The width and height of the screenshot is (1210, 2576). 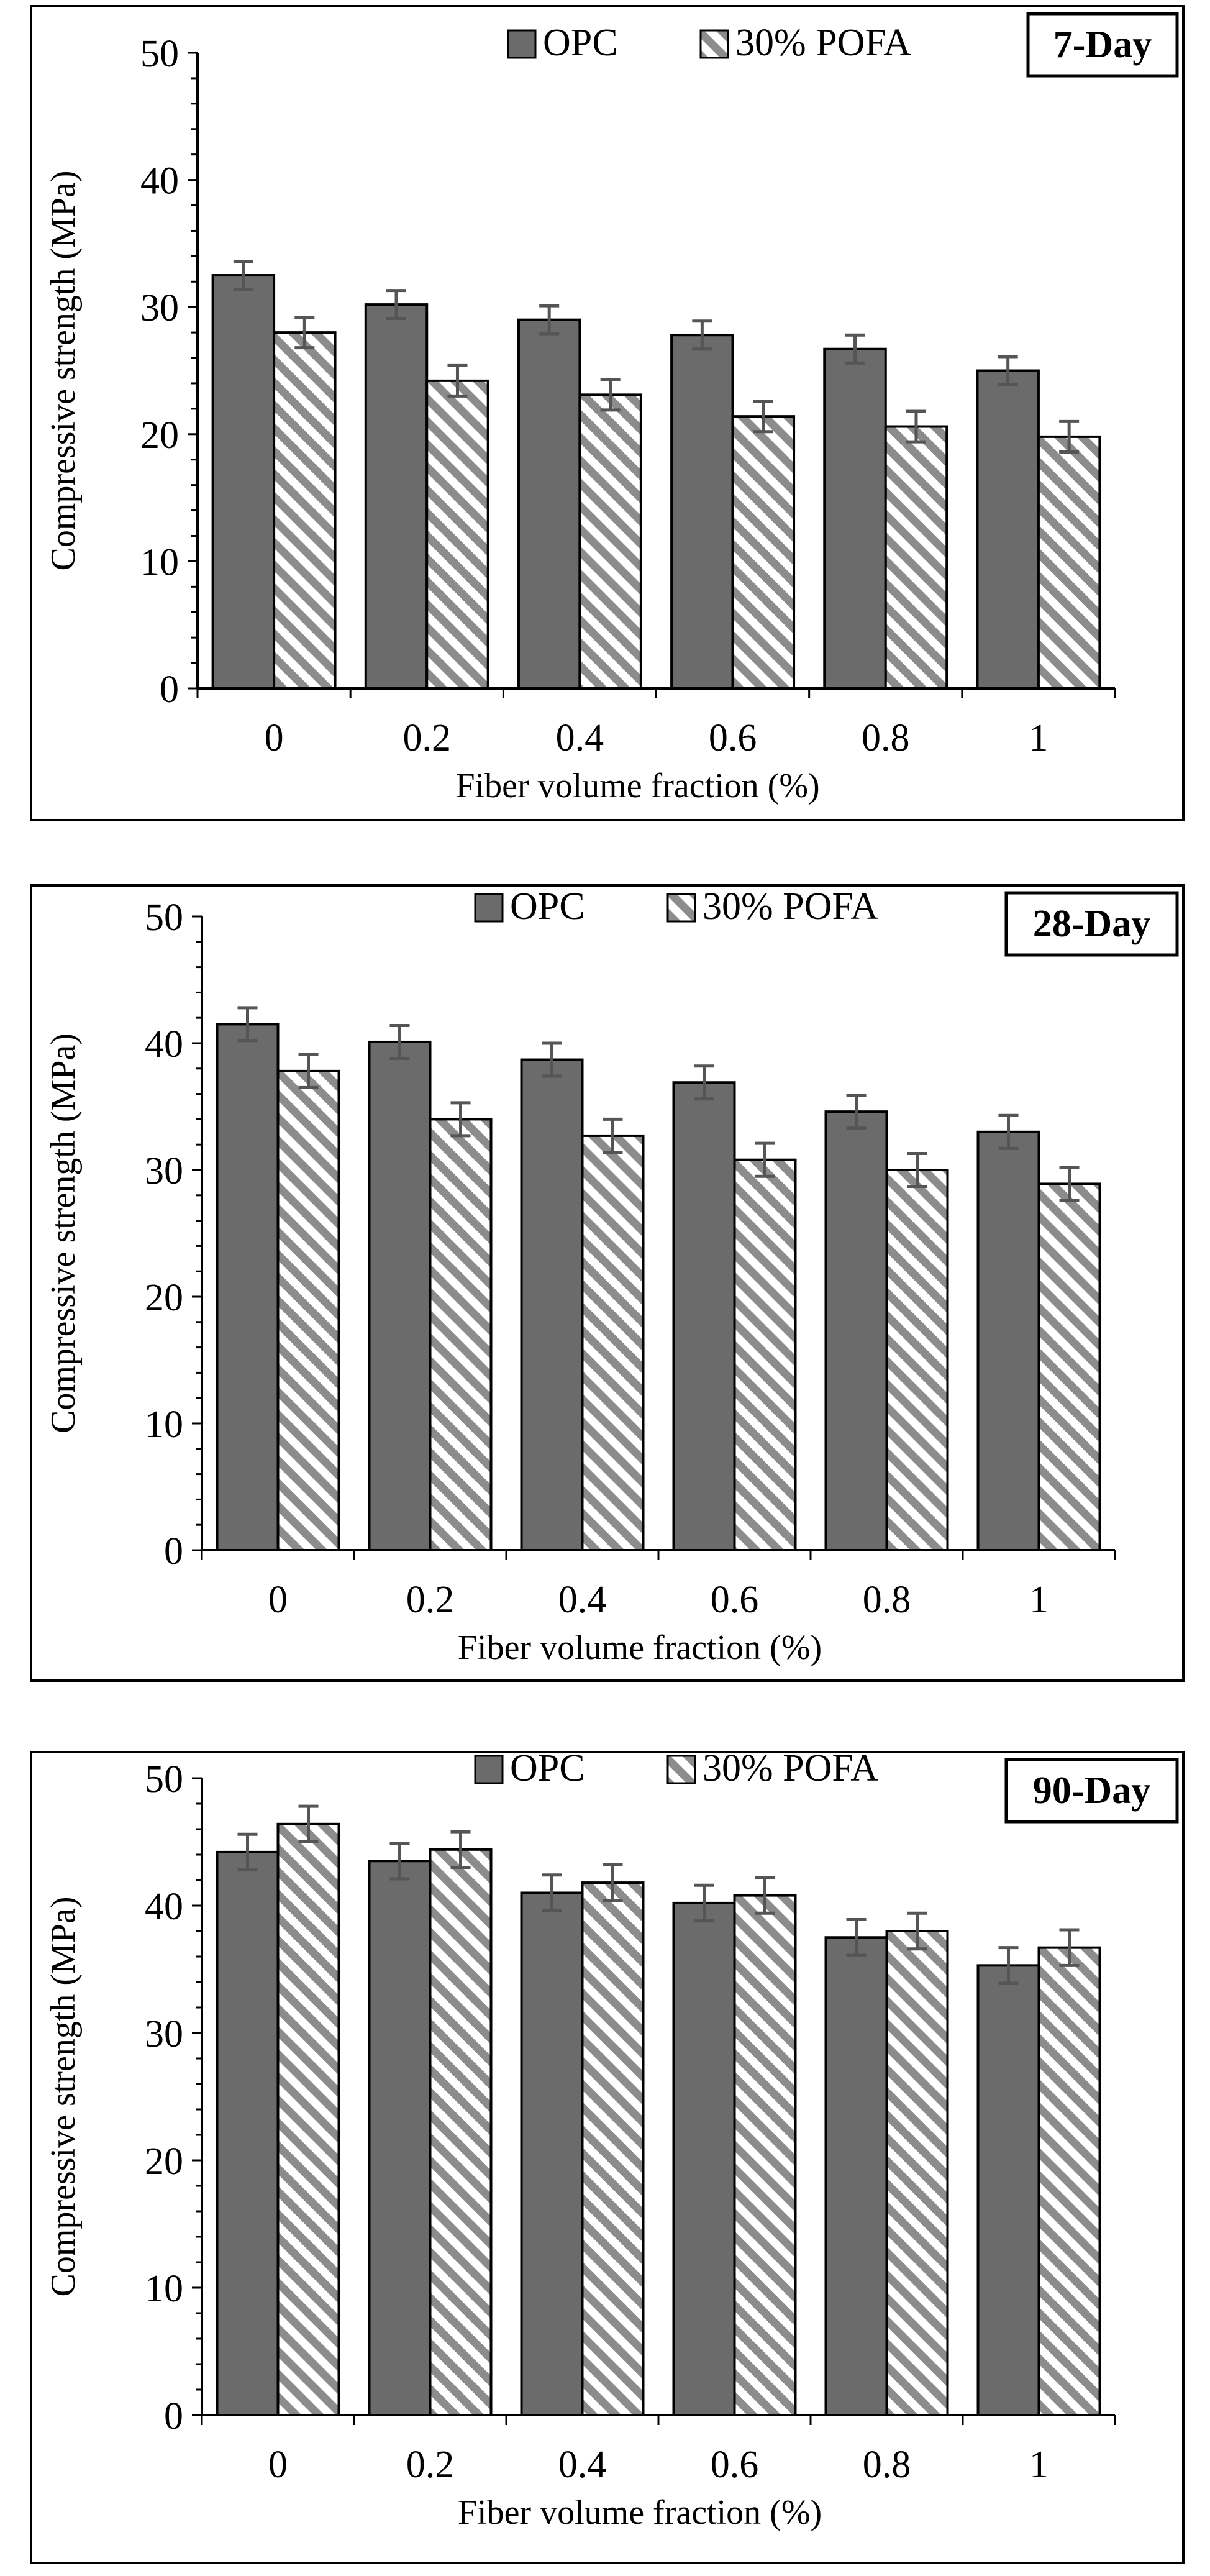 What do you see at coordinates (164, 1907) in the screenshot?
I see `y-tick-label: 40` at bounding box center [164, 1907].